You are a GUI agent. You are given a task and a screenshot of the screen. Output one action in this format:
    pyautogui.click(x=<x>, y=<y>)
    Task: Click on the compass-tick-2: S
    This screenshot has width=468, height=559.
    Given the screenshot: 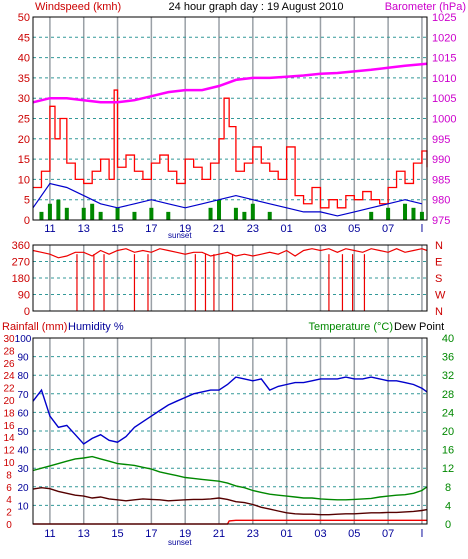 What is the action you would take?
    pyautogui.click(x=438, y=279)
    